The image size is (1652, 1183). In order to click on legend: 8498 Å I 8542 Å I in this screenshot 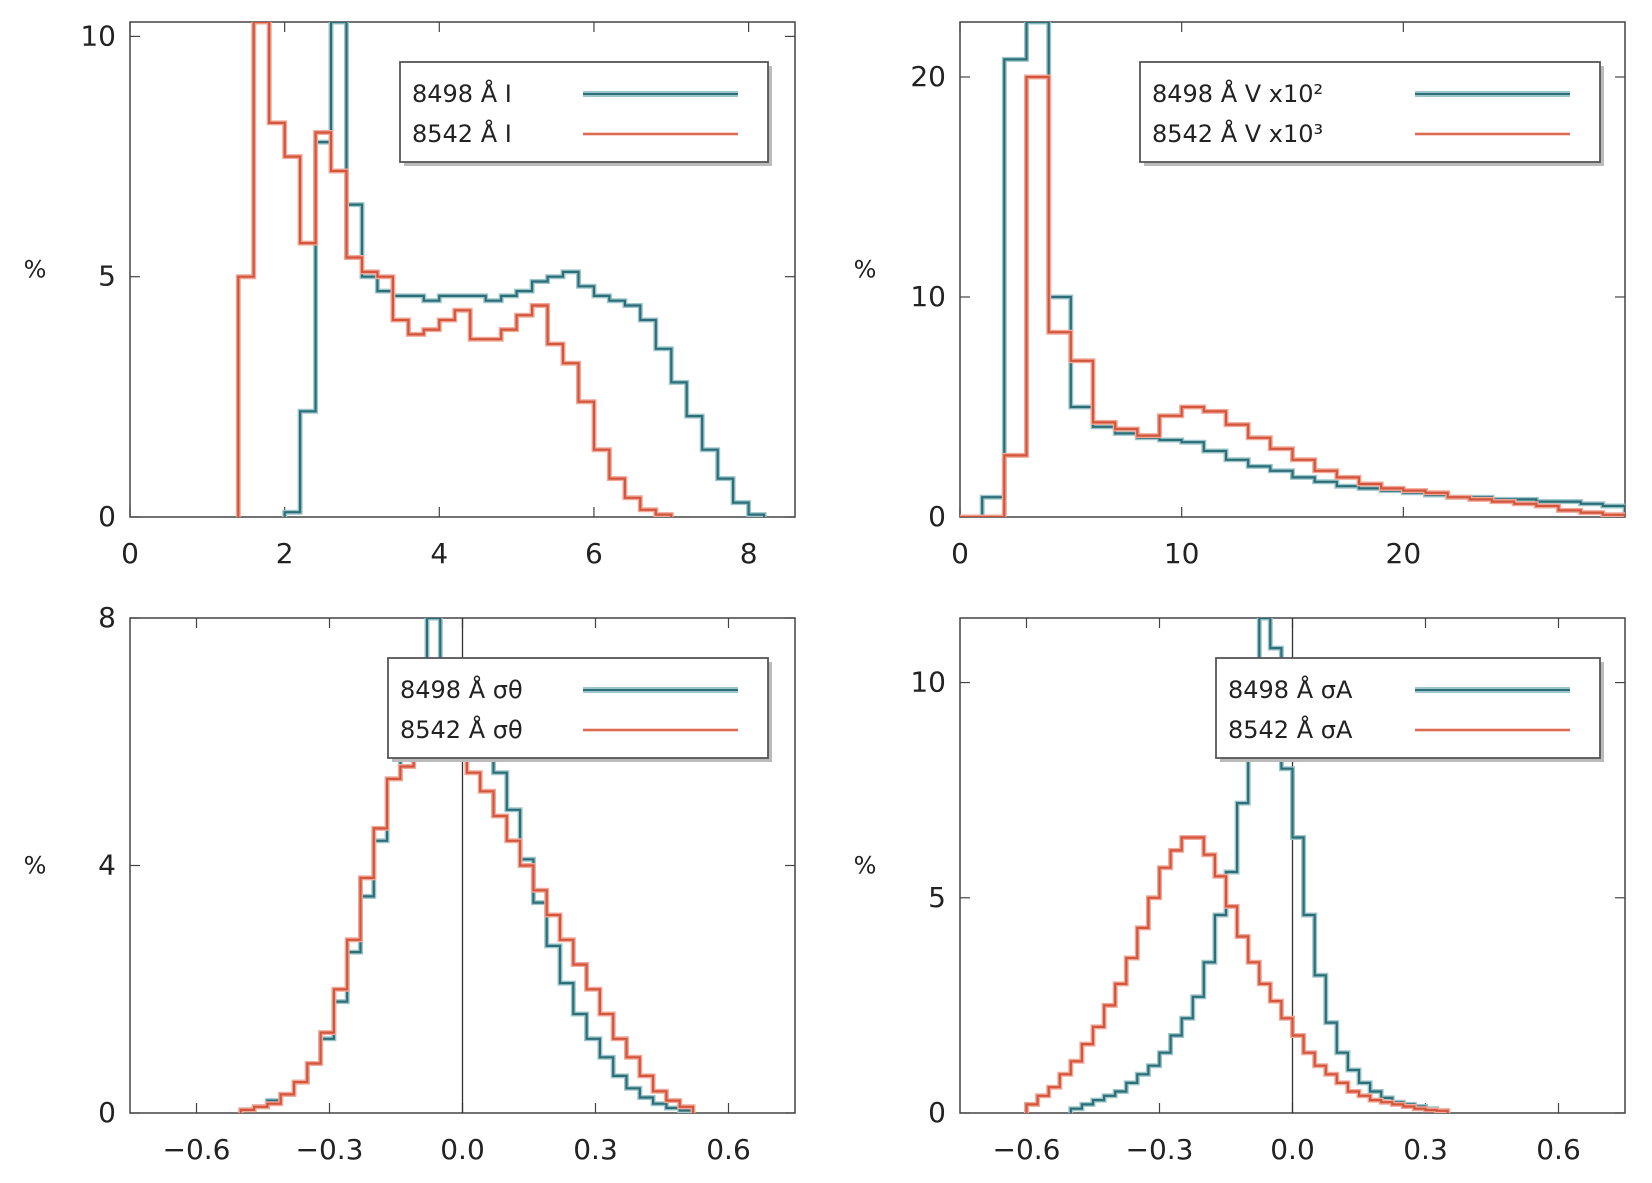, I will do `click(585, 113)`.